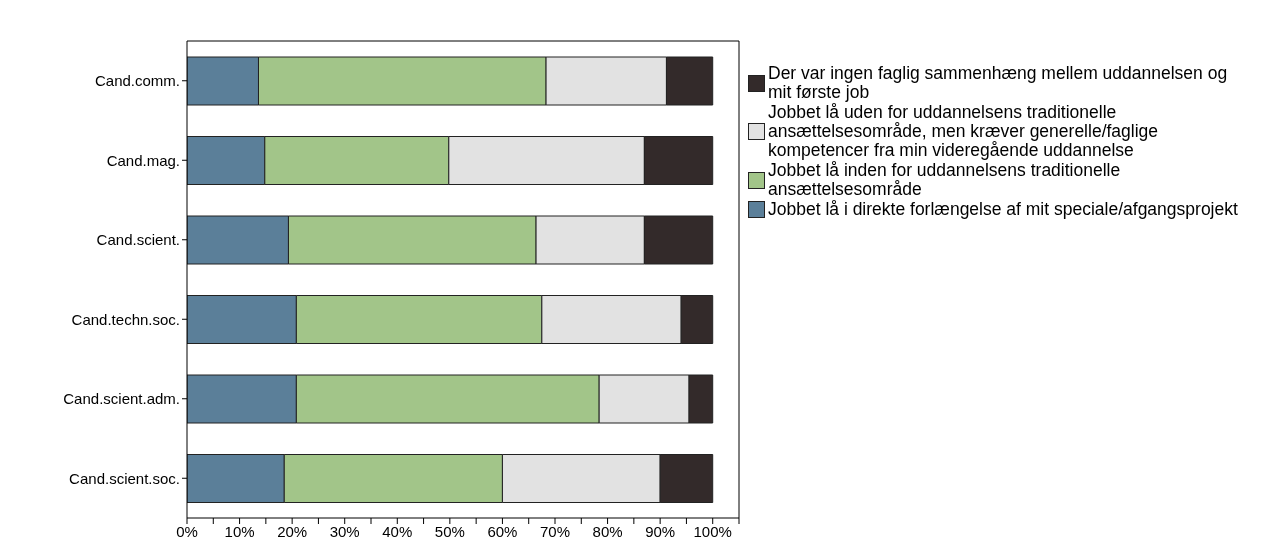 The image size is (1287, 554). Describe the element at coordinates (712, 531) in the screenshot. I see `x-tick-label: 100%` at that location.